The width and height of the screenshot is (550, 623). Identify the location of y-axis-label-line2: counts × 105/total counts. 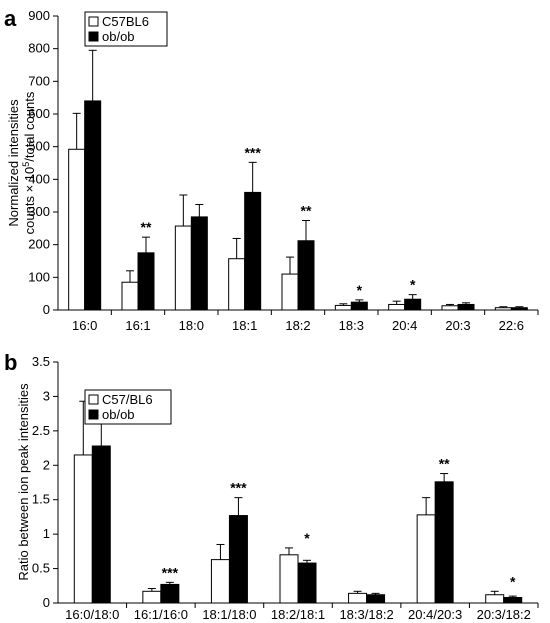
(29, 162).